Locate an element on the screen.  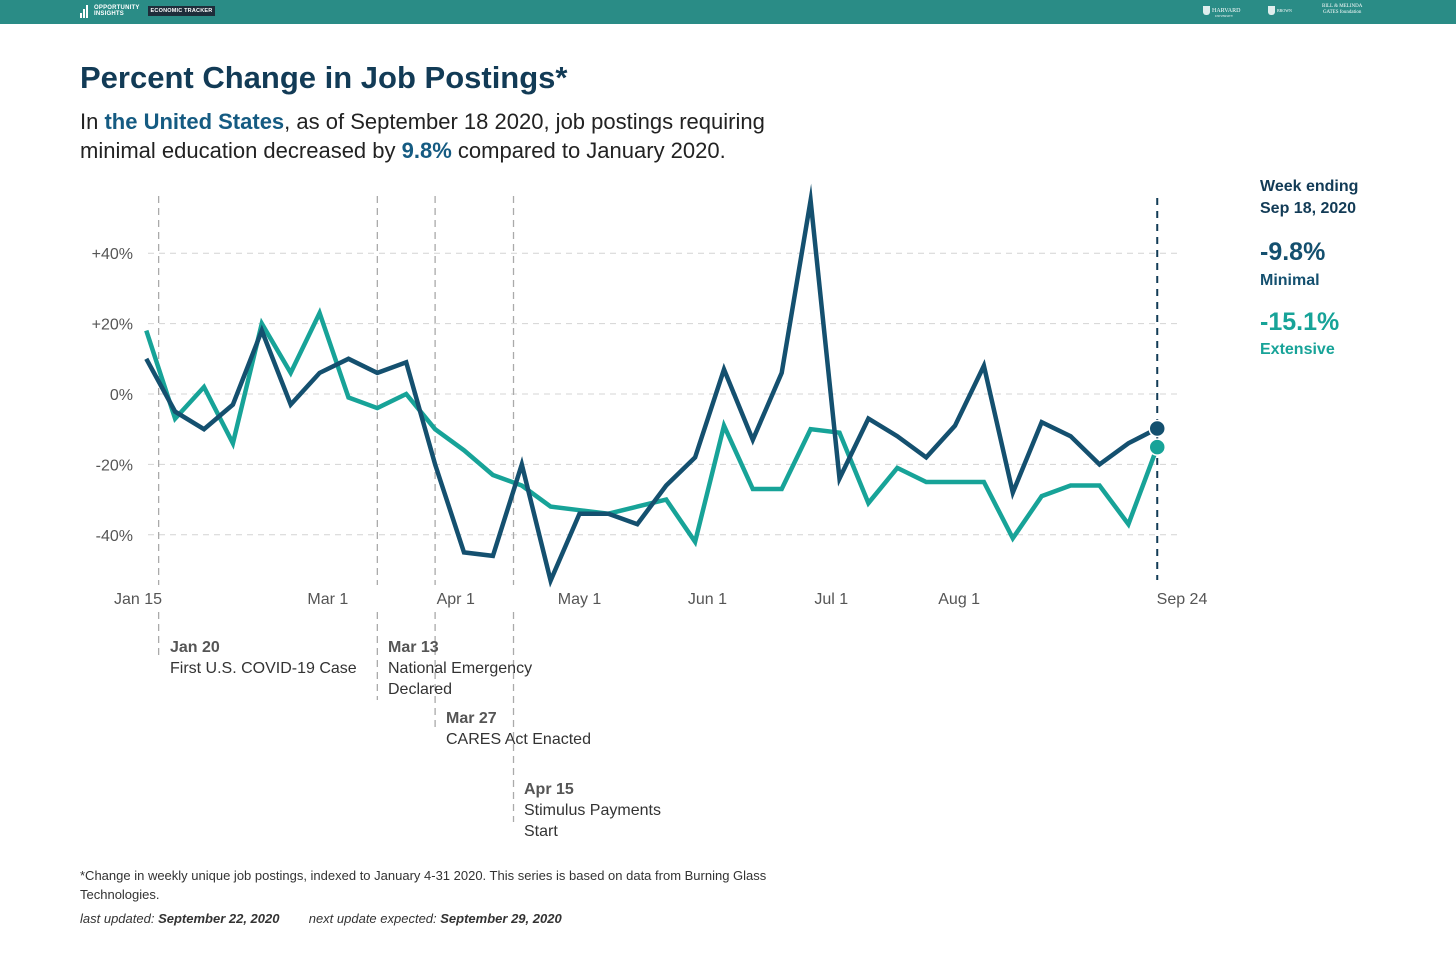
event-text: CARES Act Enacted is located at coordinates (518, 739).